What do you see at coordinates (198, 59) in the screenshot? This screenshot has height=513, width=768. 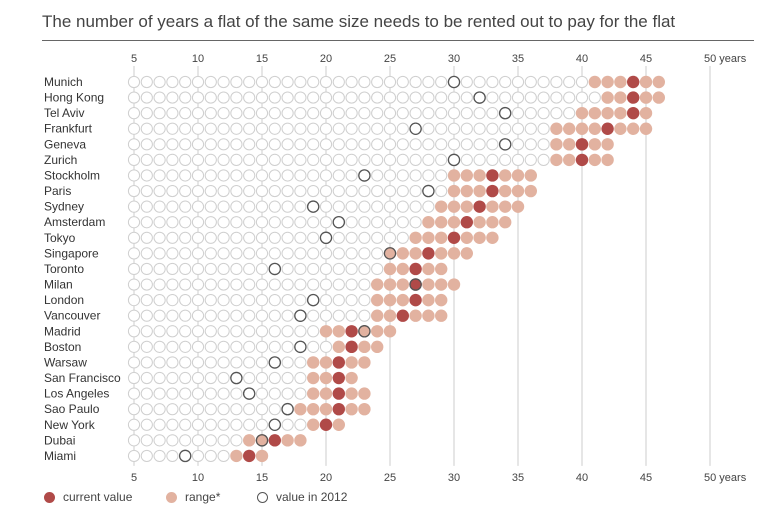 I see `x-tick-label-top: 10` at bounding box center [198, 59].